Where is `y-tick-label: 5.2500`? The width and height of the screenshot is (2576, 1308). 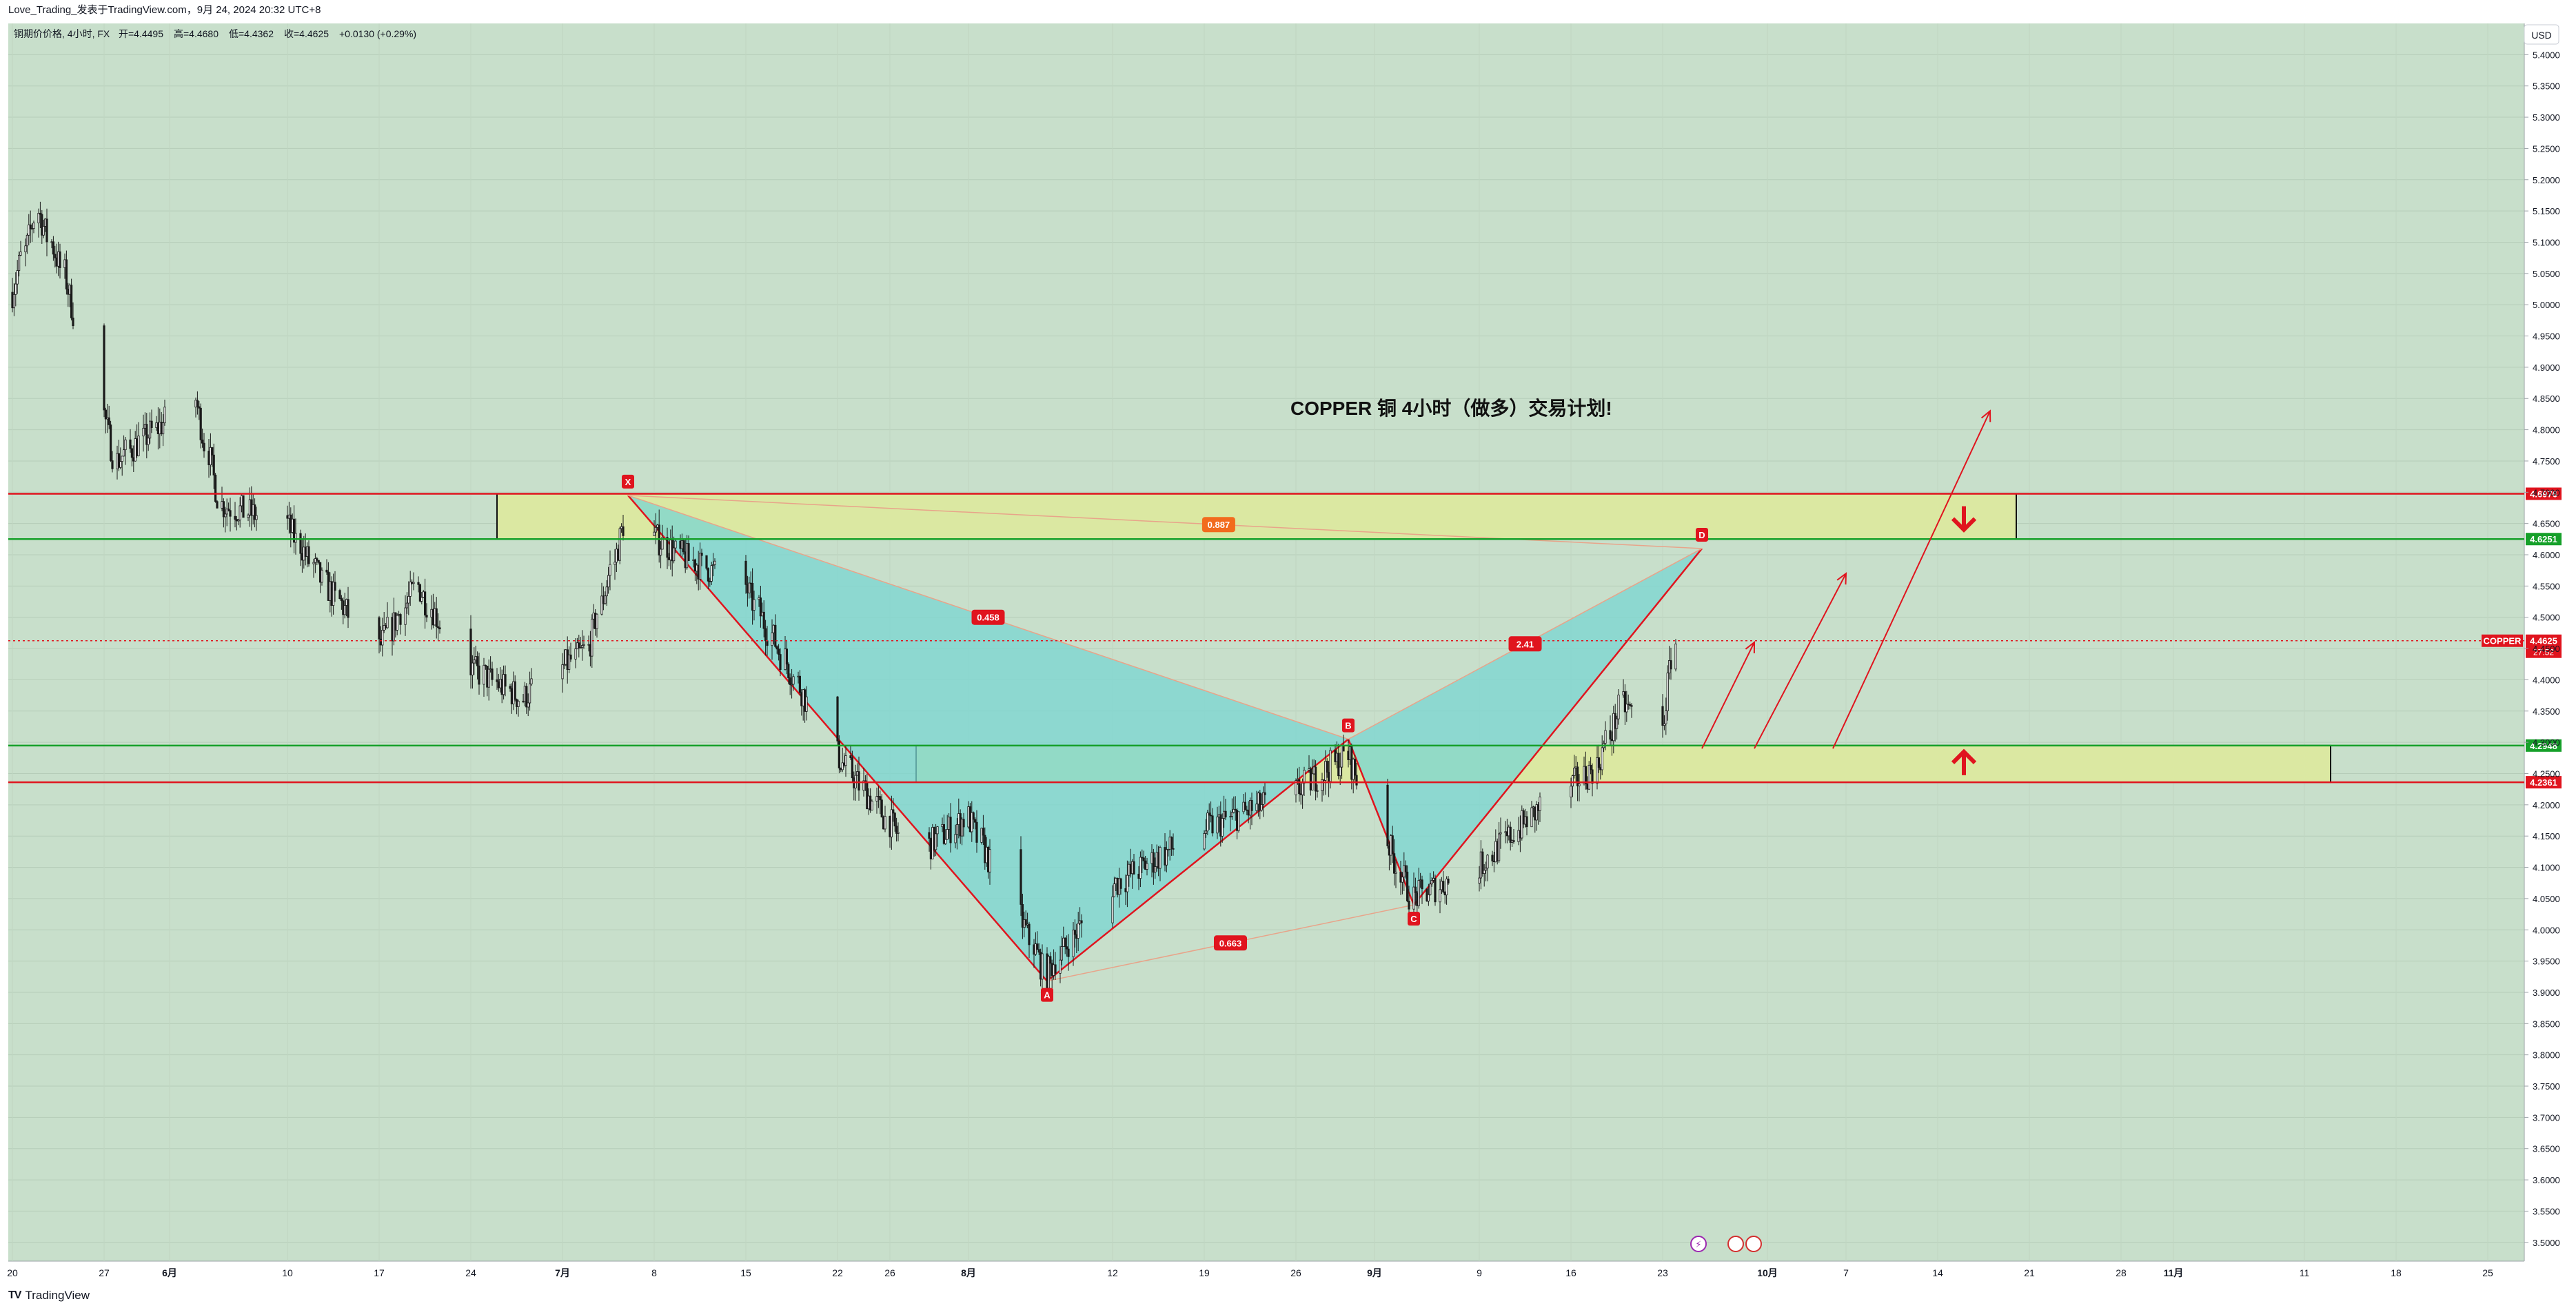
y-tick-label: 5.2500 is located at coordinates (2546, 148).